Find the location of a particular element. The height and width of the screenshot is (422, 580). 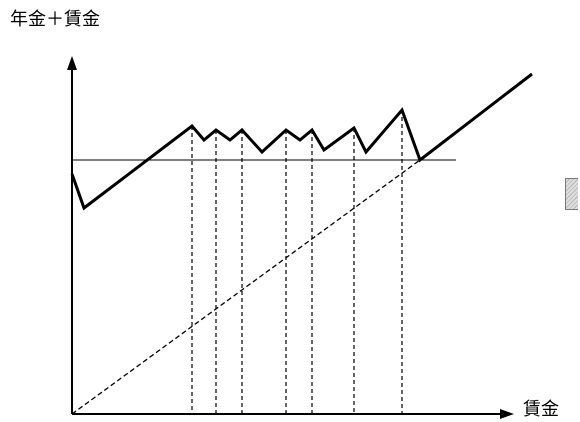

x-axis-title: 賃金 is located at coordinates (541, 409).